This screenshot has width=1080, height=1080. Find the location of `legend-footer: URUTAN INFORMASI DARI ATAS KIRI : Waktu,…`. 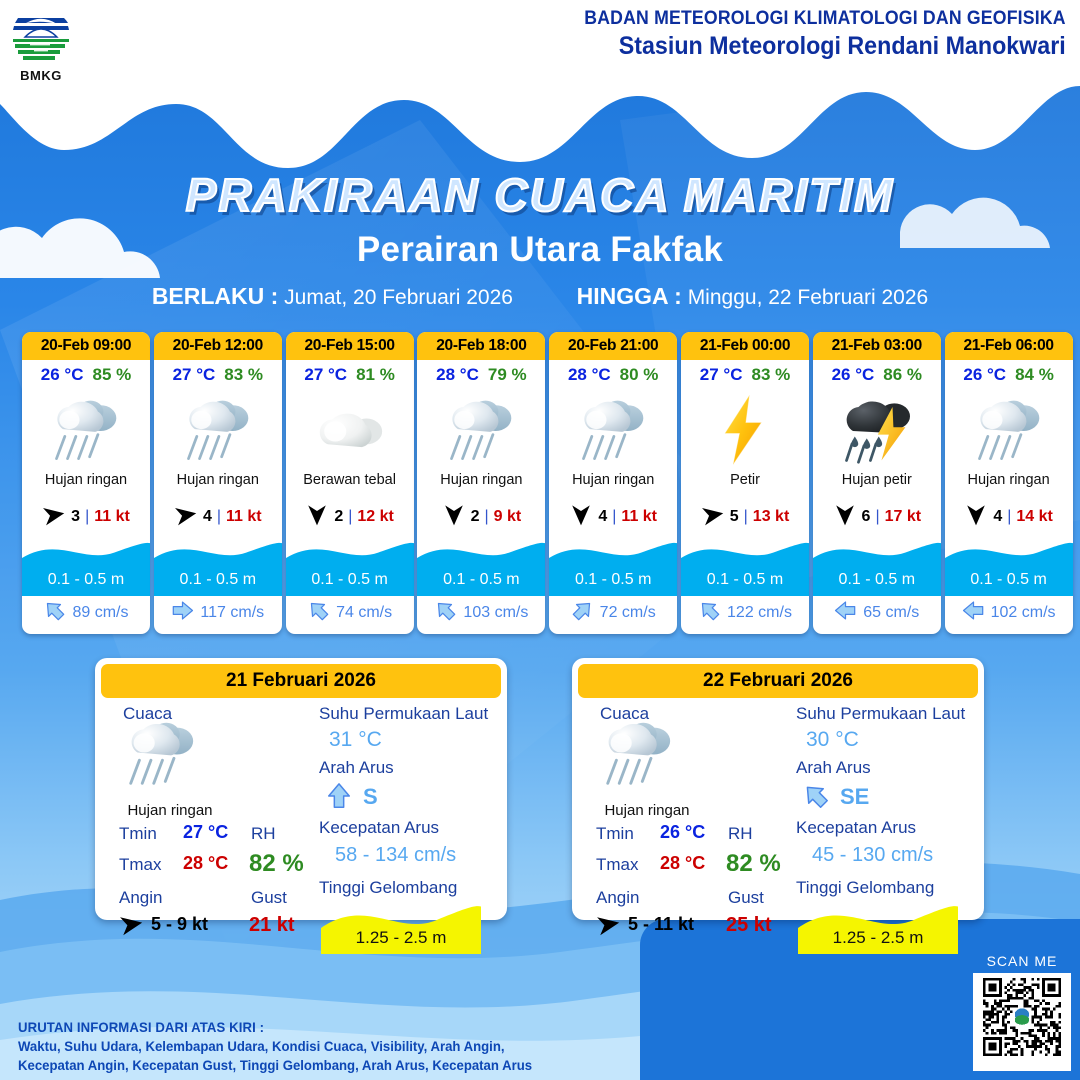

legend-footer: URUTAN INFORMASI DARI ATAS KIRI : Waktu,… is located at coordinates (275, 1046).